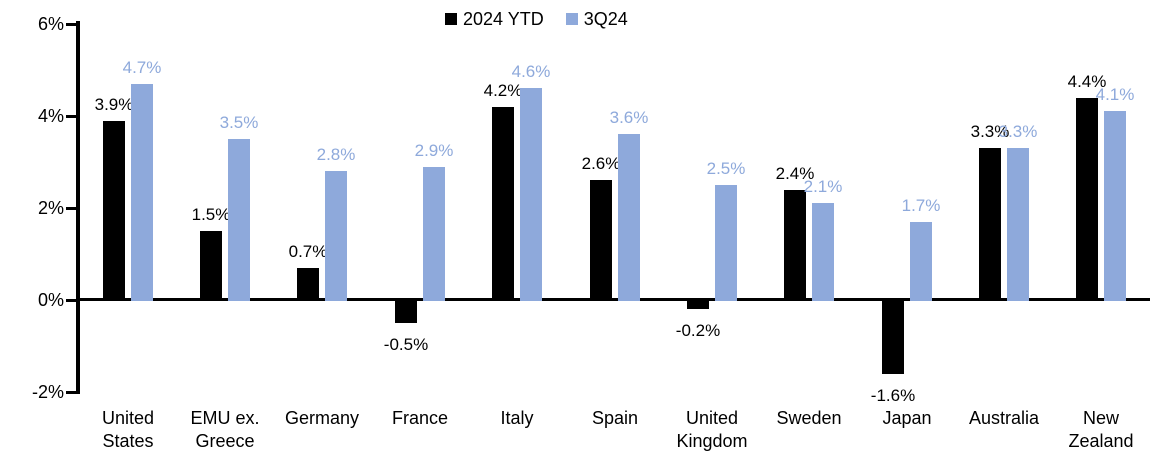  I want to click on category-label-france: France, so click(420, 418).